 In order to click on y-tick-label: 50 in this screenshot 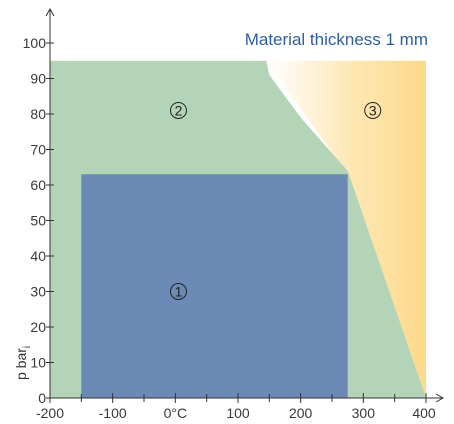, I will do `click(38, 221)`.